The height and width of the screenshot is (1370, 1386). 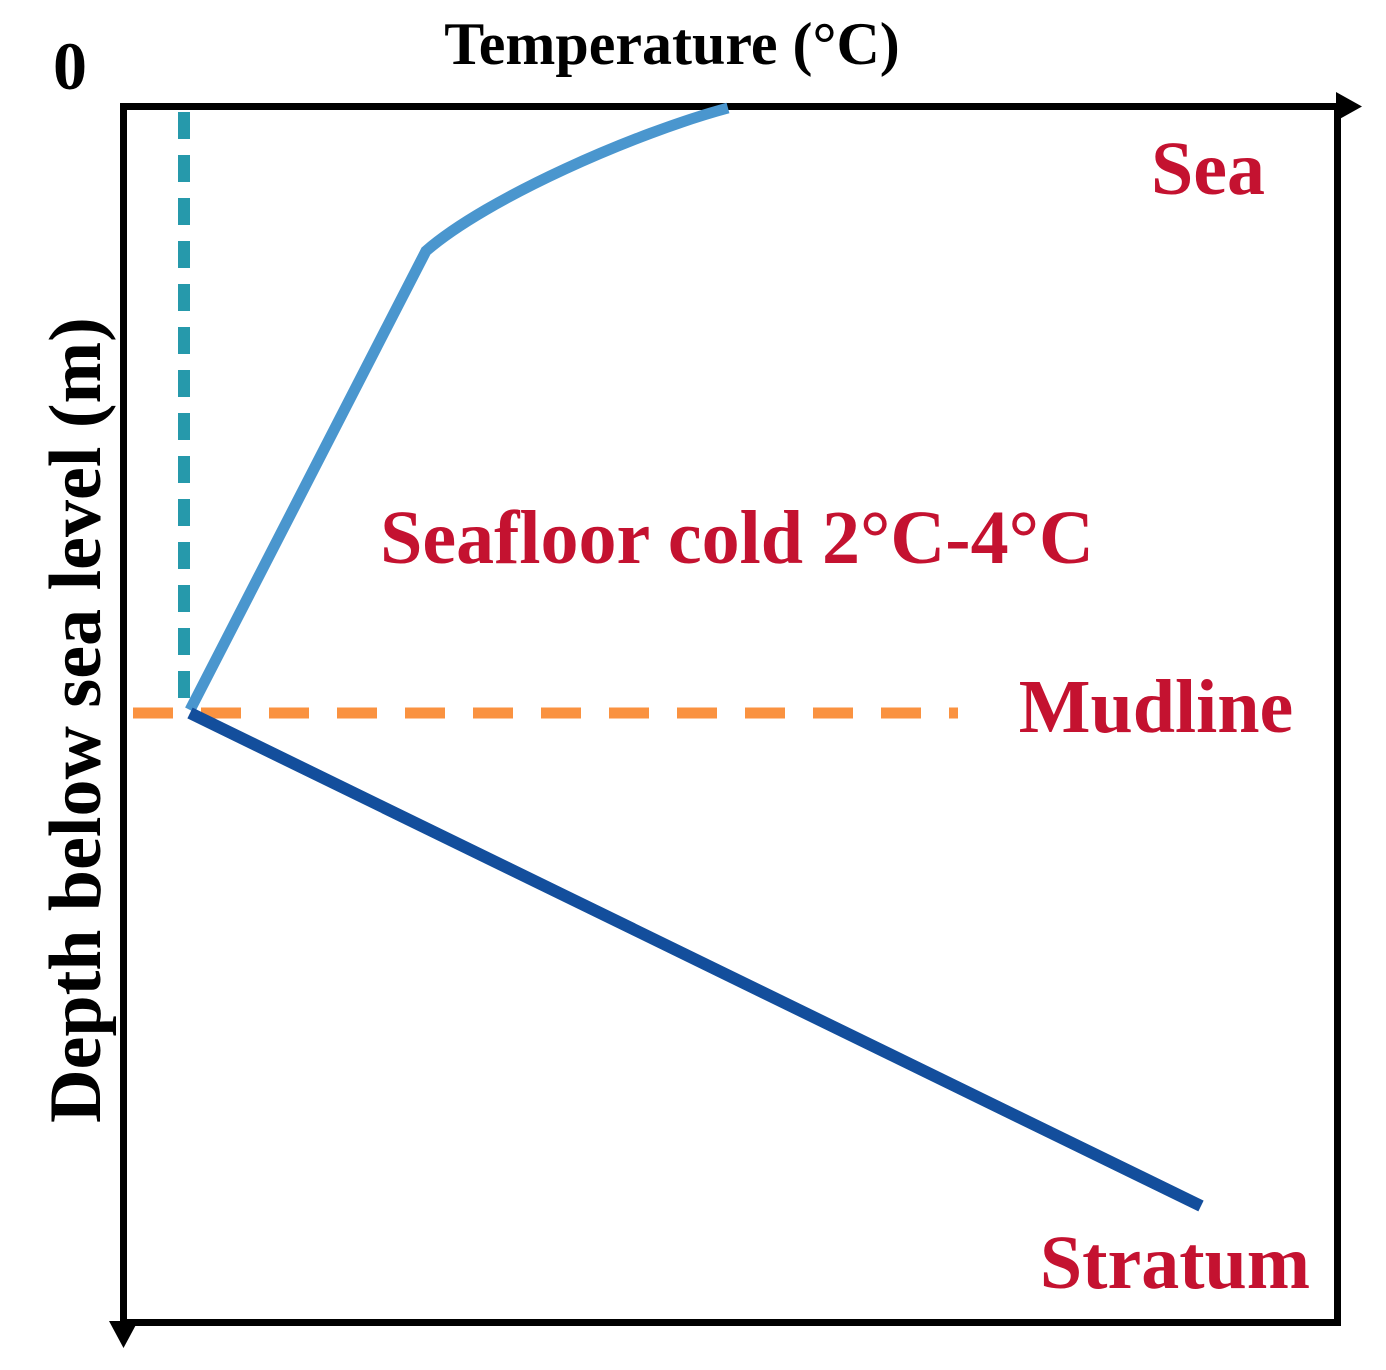 What do you see at coordinates (1208, 169) in the screenshot?
I see `annotation-sea: Sea` at bounding box center [1208, 169].